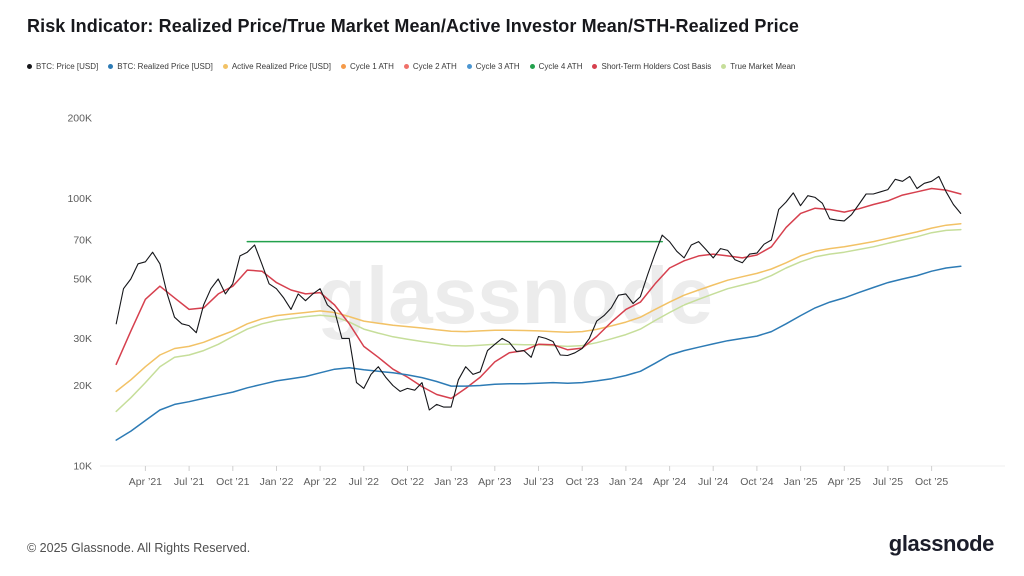 Image resolution: width=1024 pixels, height=576 pixels. Describe the element at coordinates (67, 66) in the screenshot. I see `legend-label: BTC: Price [USD]` at that location.